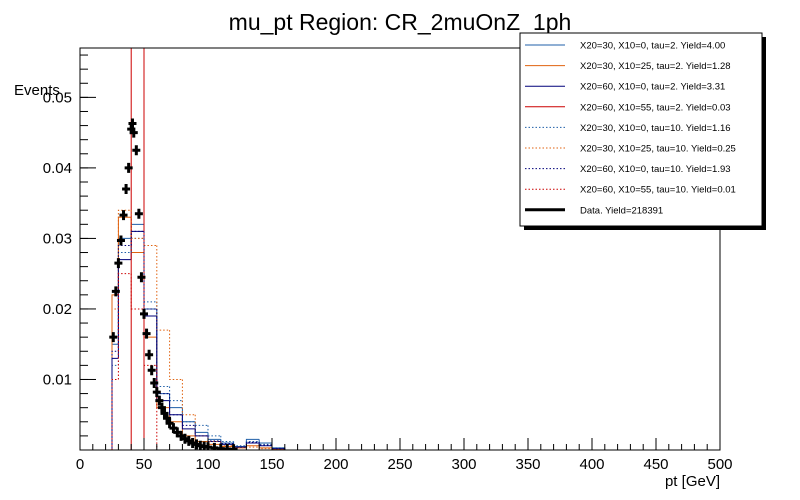 This screenshot has height=500, width=800. What do you see at coordinates (655, 66) in the screenshot?
I see `legend-label: X20=30, X10=25, tau=2. Yield=1.28` at bounding box center [655, 66].